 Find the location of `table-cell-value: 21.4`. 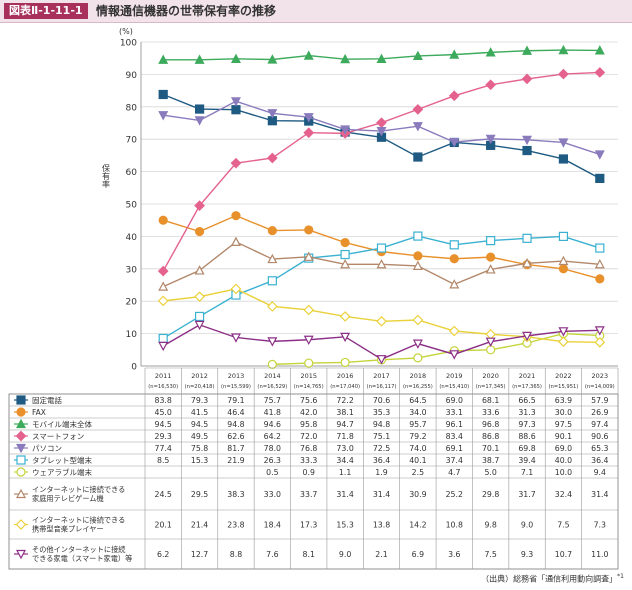

table-cell-value: 21.4 is located at coordinates (199, 525).